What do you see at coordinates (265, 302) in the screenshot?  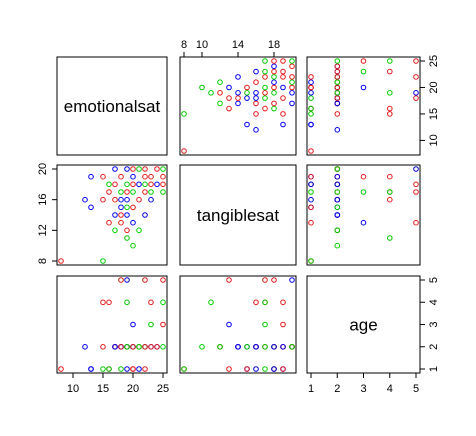 I see `point-51-age-vs-tangiblesat` at bounding box center [265, 302].